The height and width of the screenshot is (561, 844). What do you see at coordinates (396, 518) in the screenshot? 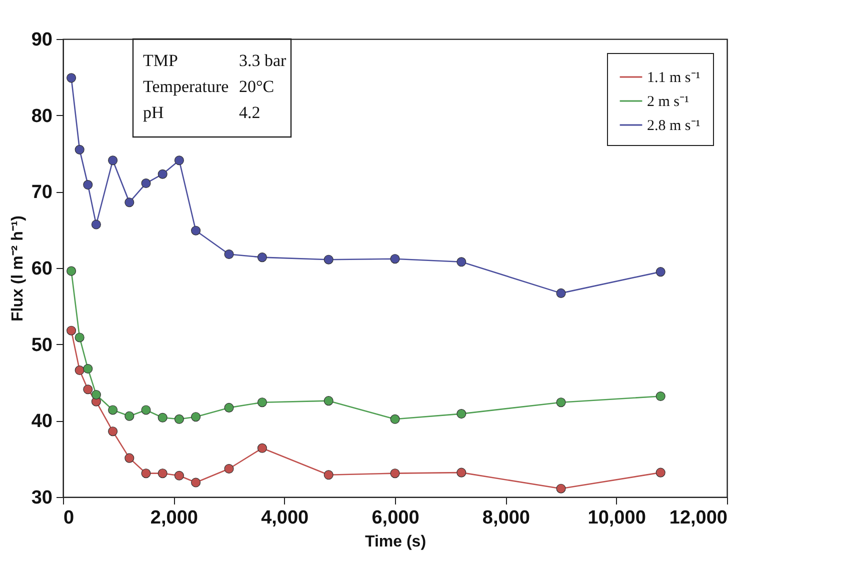
I see `x-tick-label: 6,000` at bounding box center [396, 518].